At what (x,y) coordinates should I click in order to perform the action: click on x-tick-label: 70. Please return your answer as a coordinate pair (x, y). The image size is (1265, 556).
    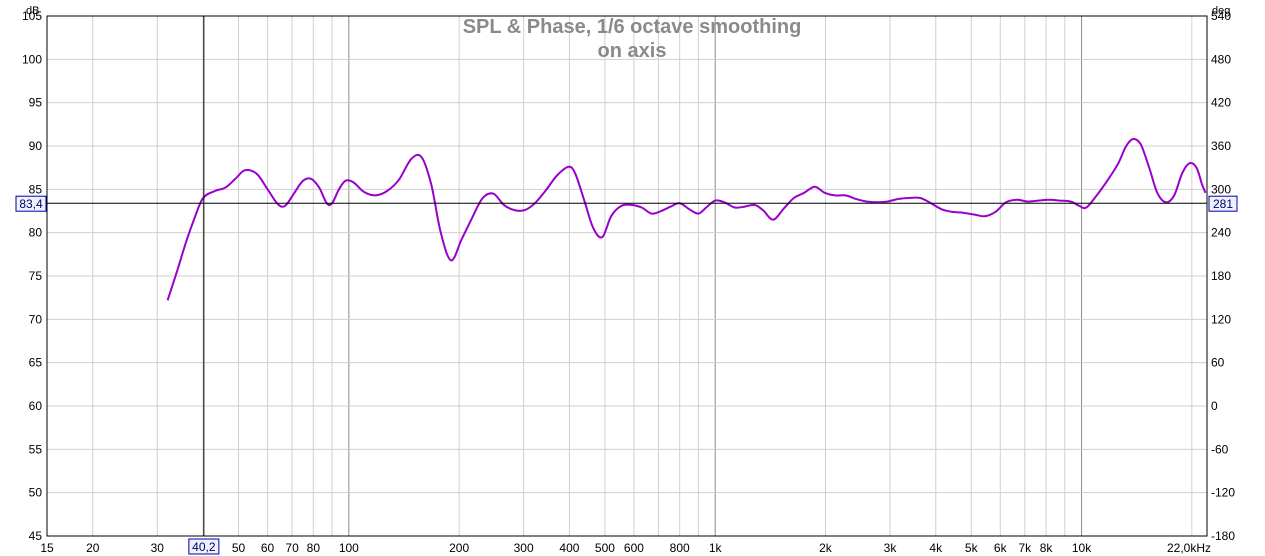
    Looking at the image, I should click on (292, 548).